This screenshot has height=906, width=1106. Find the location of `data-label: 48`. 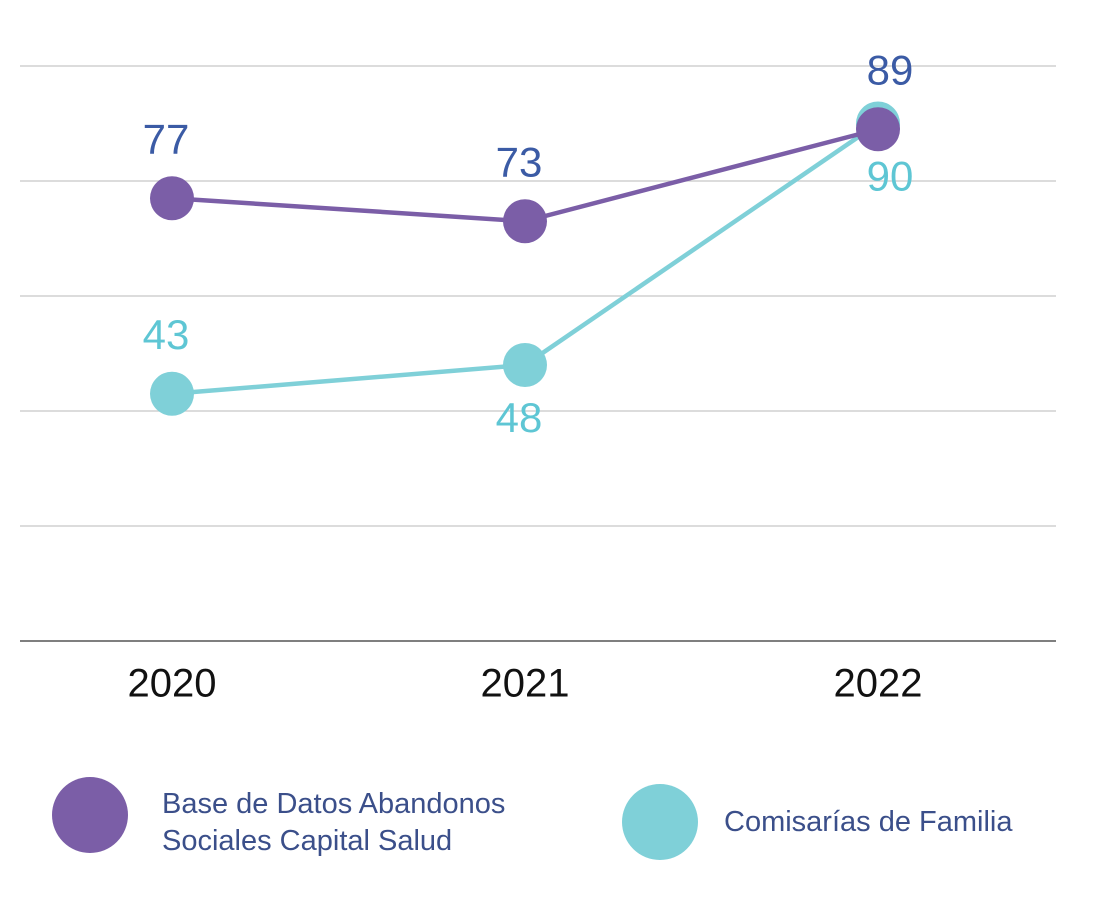

data-label: 48 is located at coordinates (519, 417).